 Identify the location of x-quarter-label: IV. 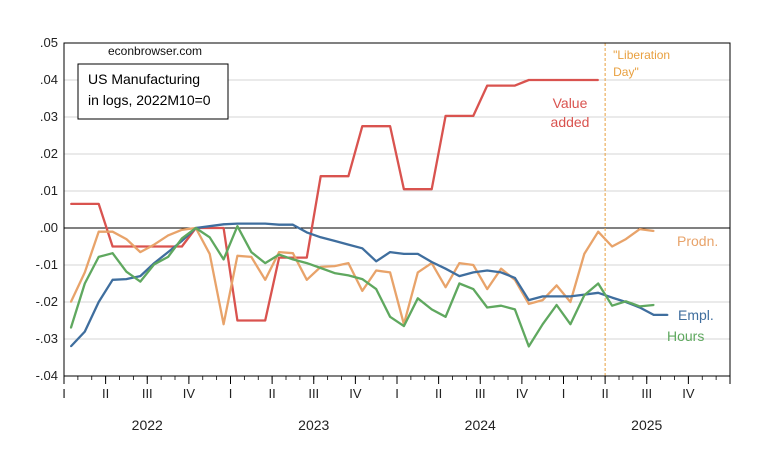
(355, 393).